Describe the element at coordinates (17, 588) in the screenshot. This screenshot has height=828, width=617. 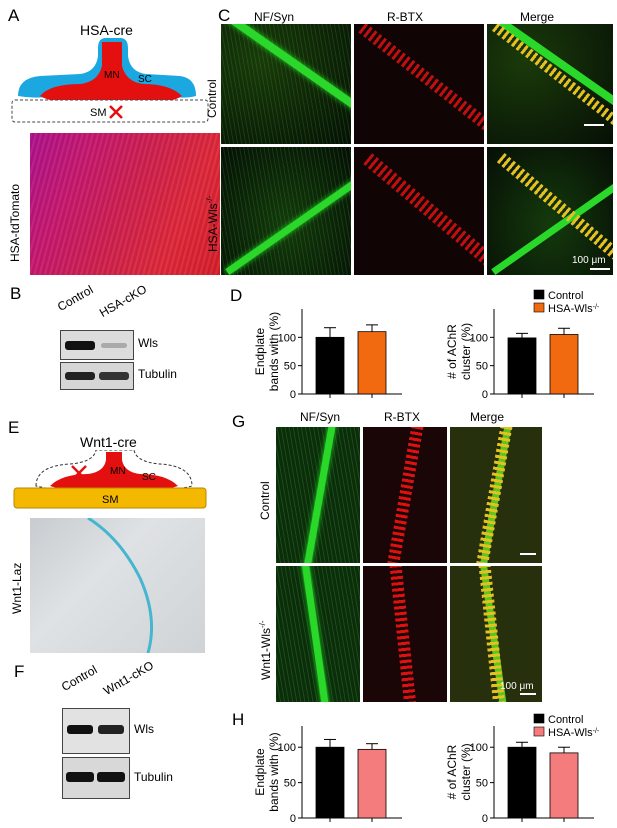
I see `wnt1-laz-label: Wnt1-Laz` at that location.